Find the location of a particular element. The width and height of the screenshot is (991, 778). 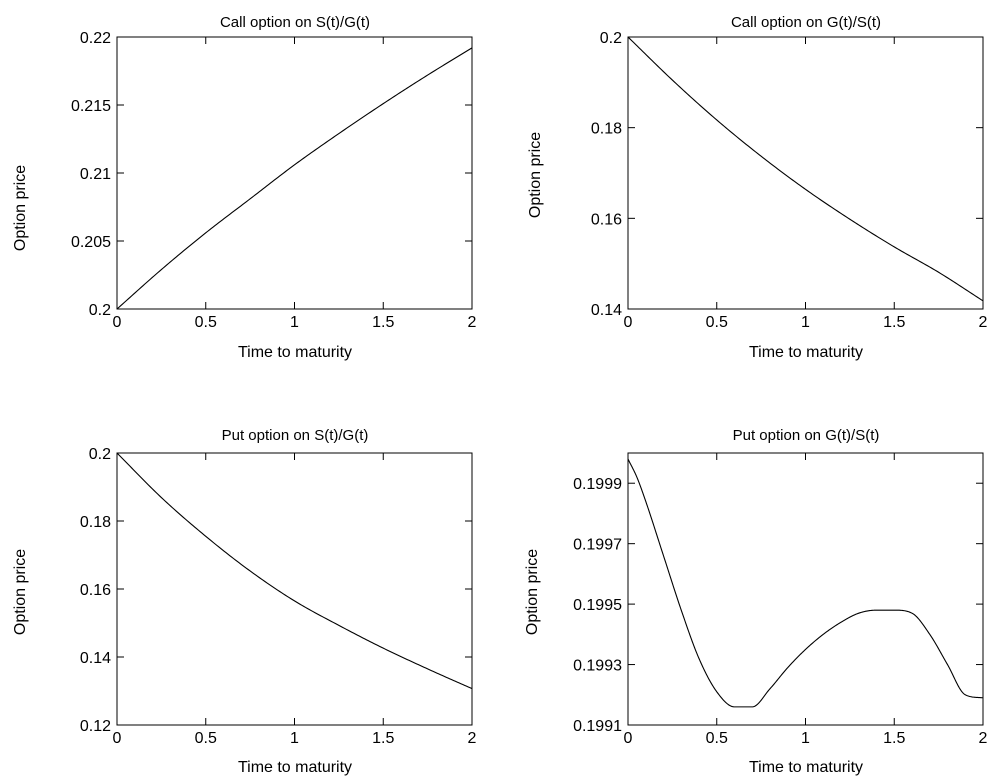

chart-title: Call option on G(t)/S(t) is located at coordinates (806, 22).